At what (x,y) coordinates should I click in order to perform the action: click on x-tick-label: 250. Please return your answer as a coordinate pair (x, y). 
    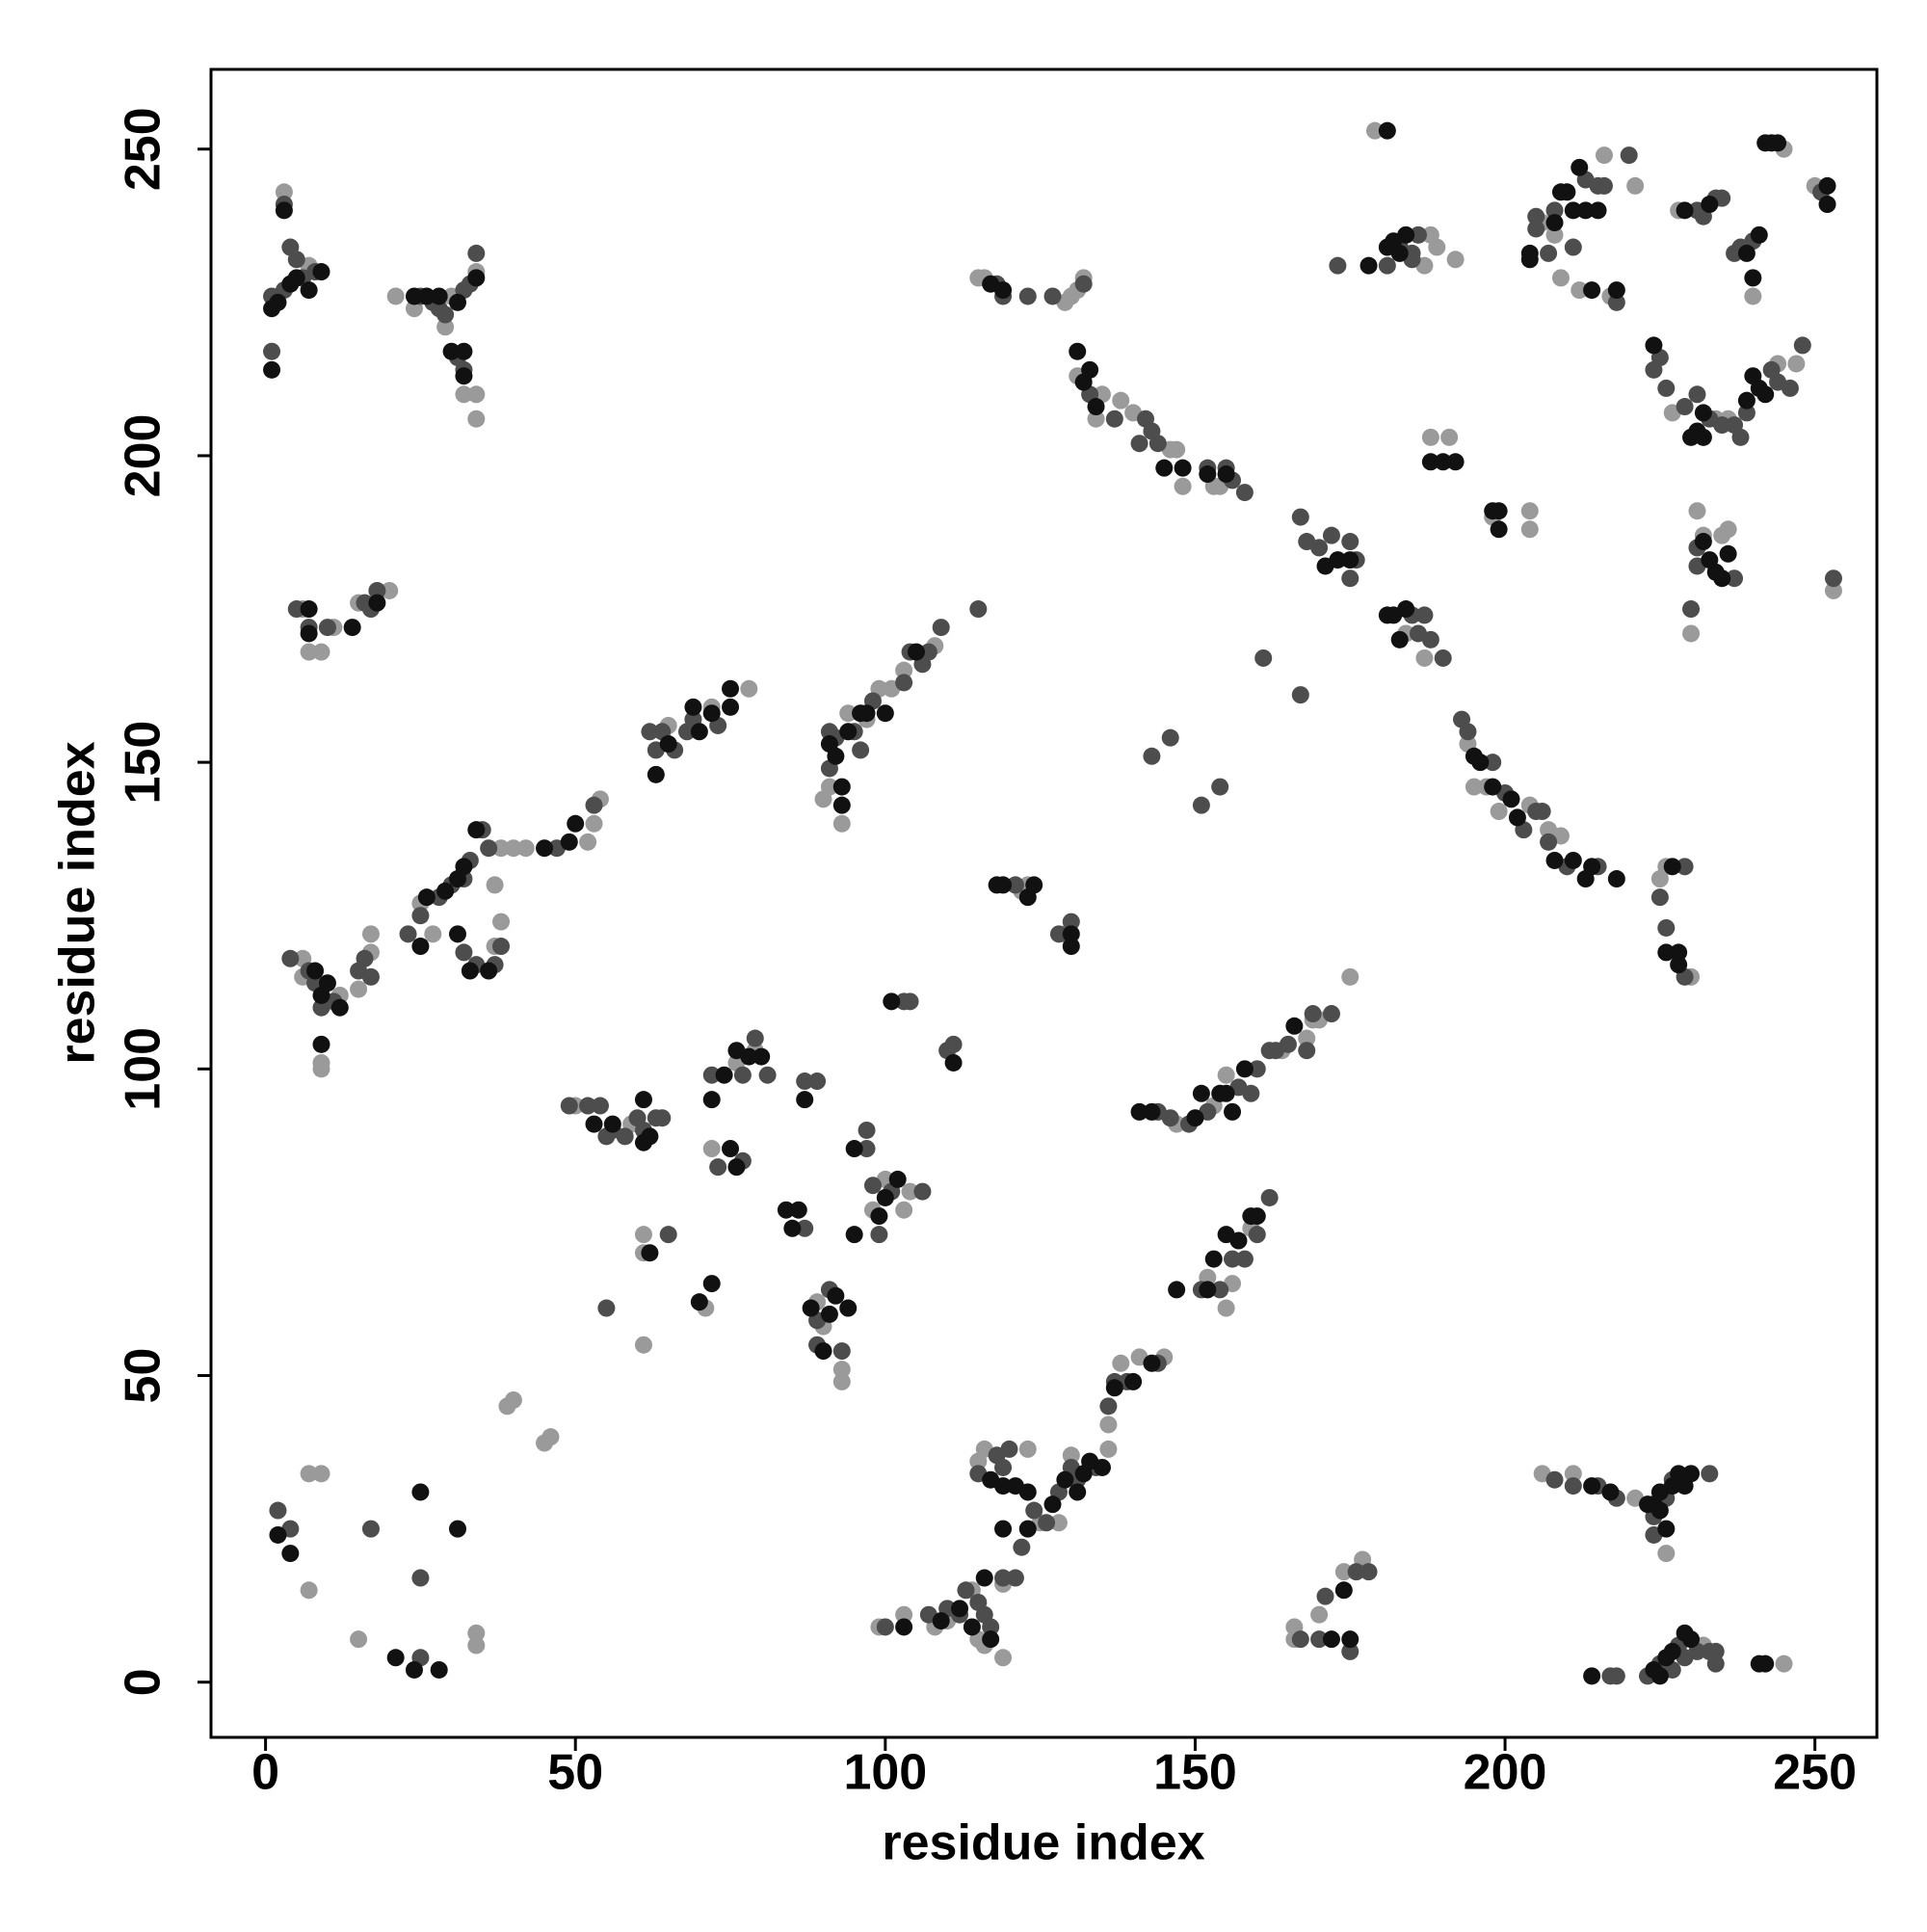
    Looking at the image, I should click on (1815, 1773).